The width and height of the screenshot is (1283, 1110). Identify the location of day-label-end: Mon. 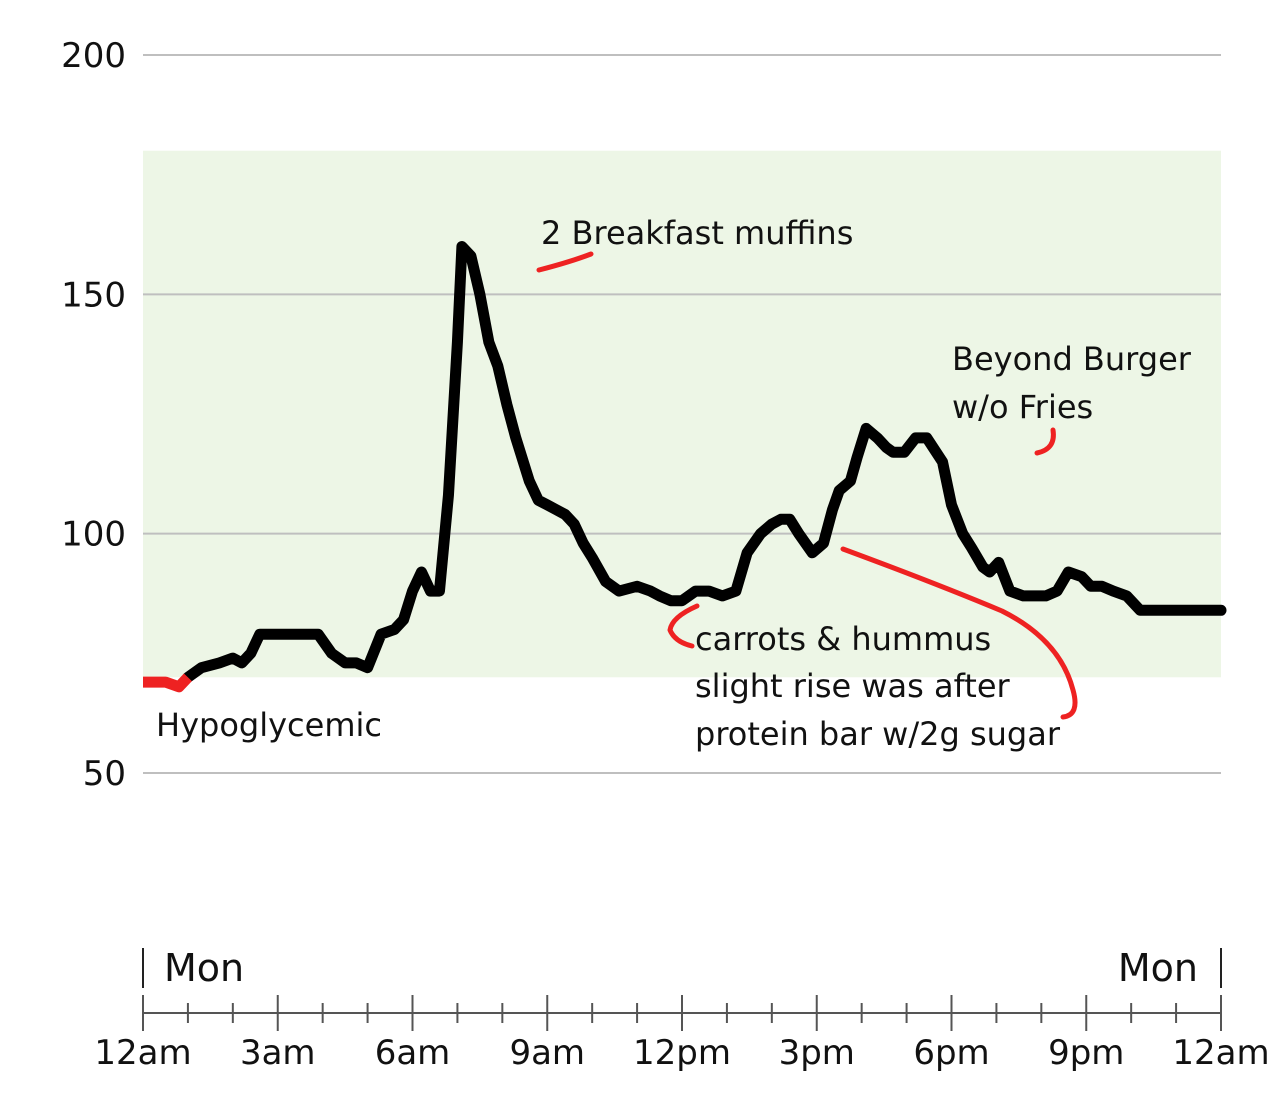
(1158, 968).